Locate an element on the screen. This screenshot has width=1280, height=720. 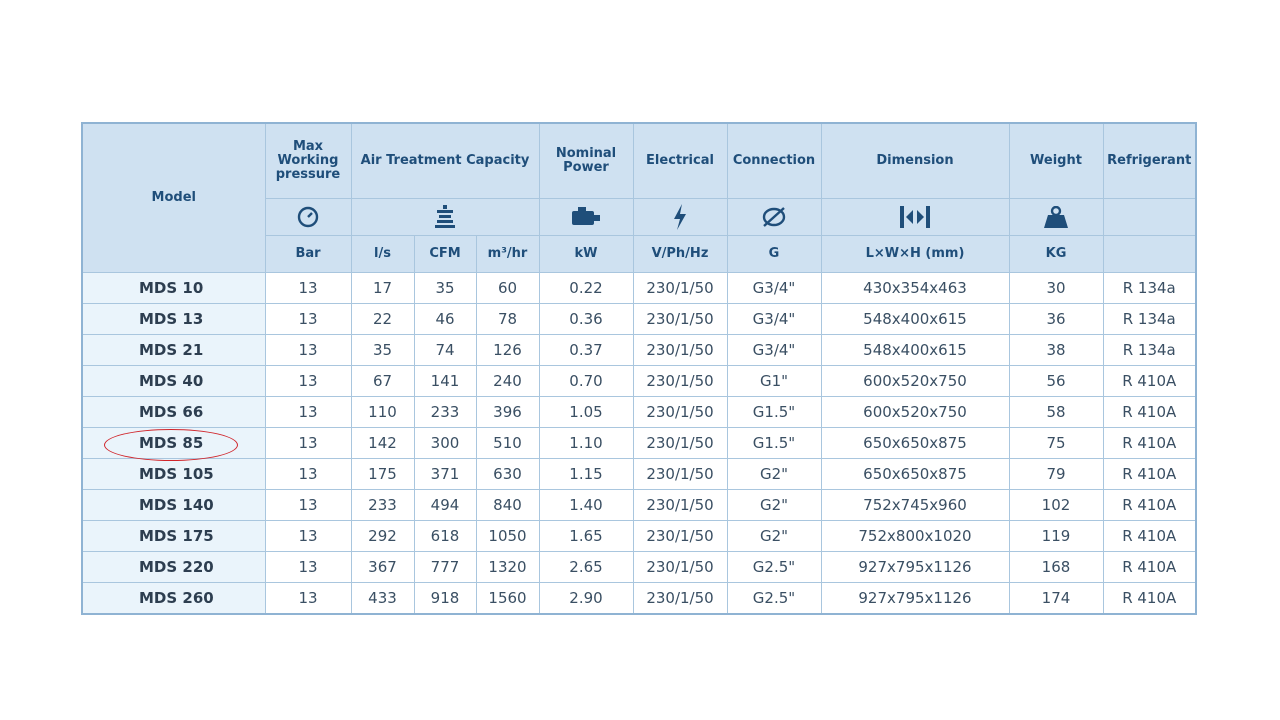
weight-cell: 38 is located at coordinates (1056, 350).